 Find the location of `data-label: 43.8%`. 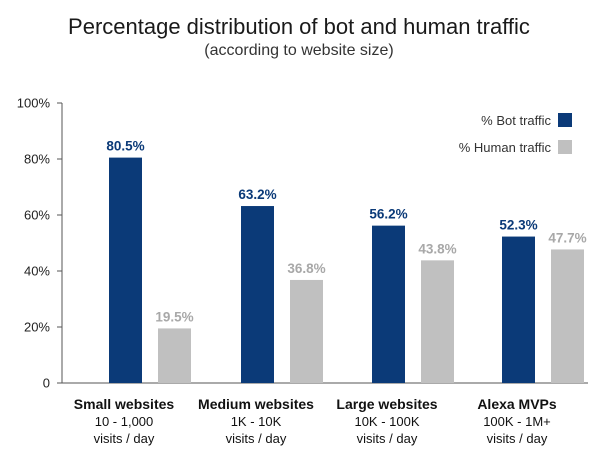

data-label: 43.8% is located at coordinates (437, 248).